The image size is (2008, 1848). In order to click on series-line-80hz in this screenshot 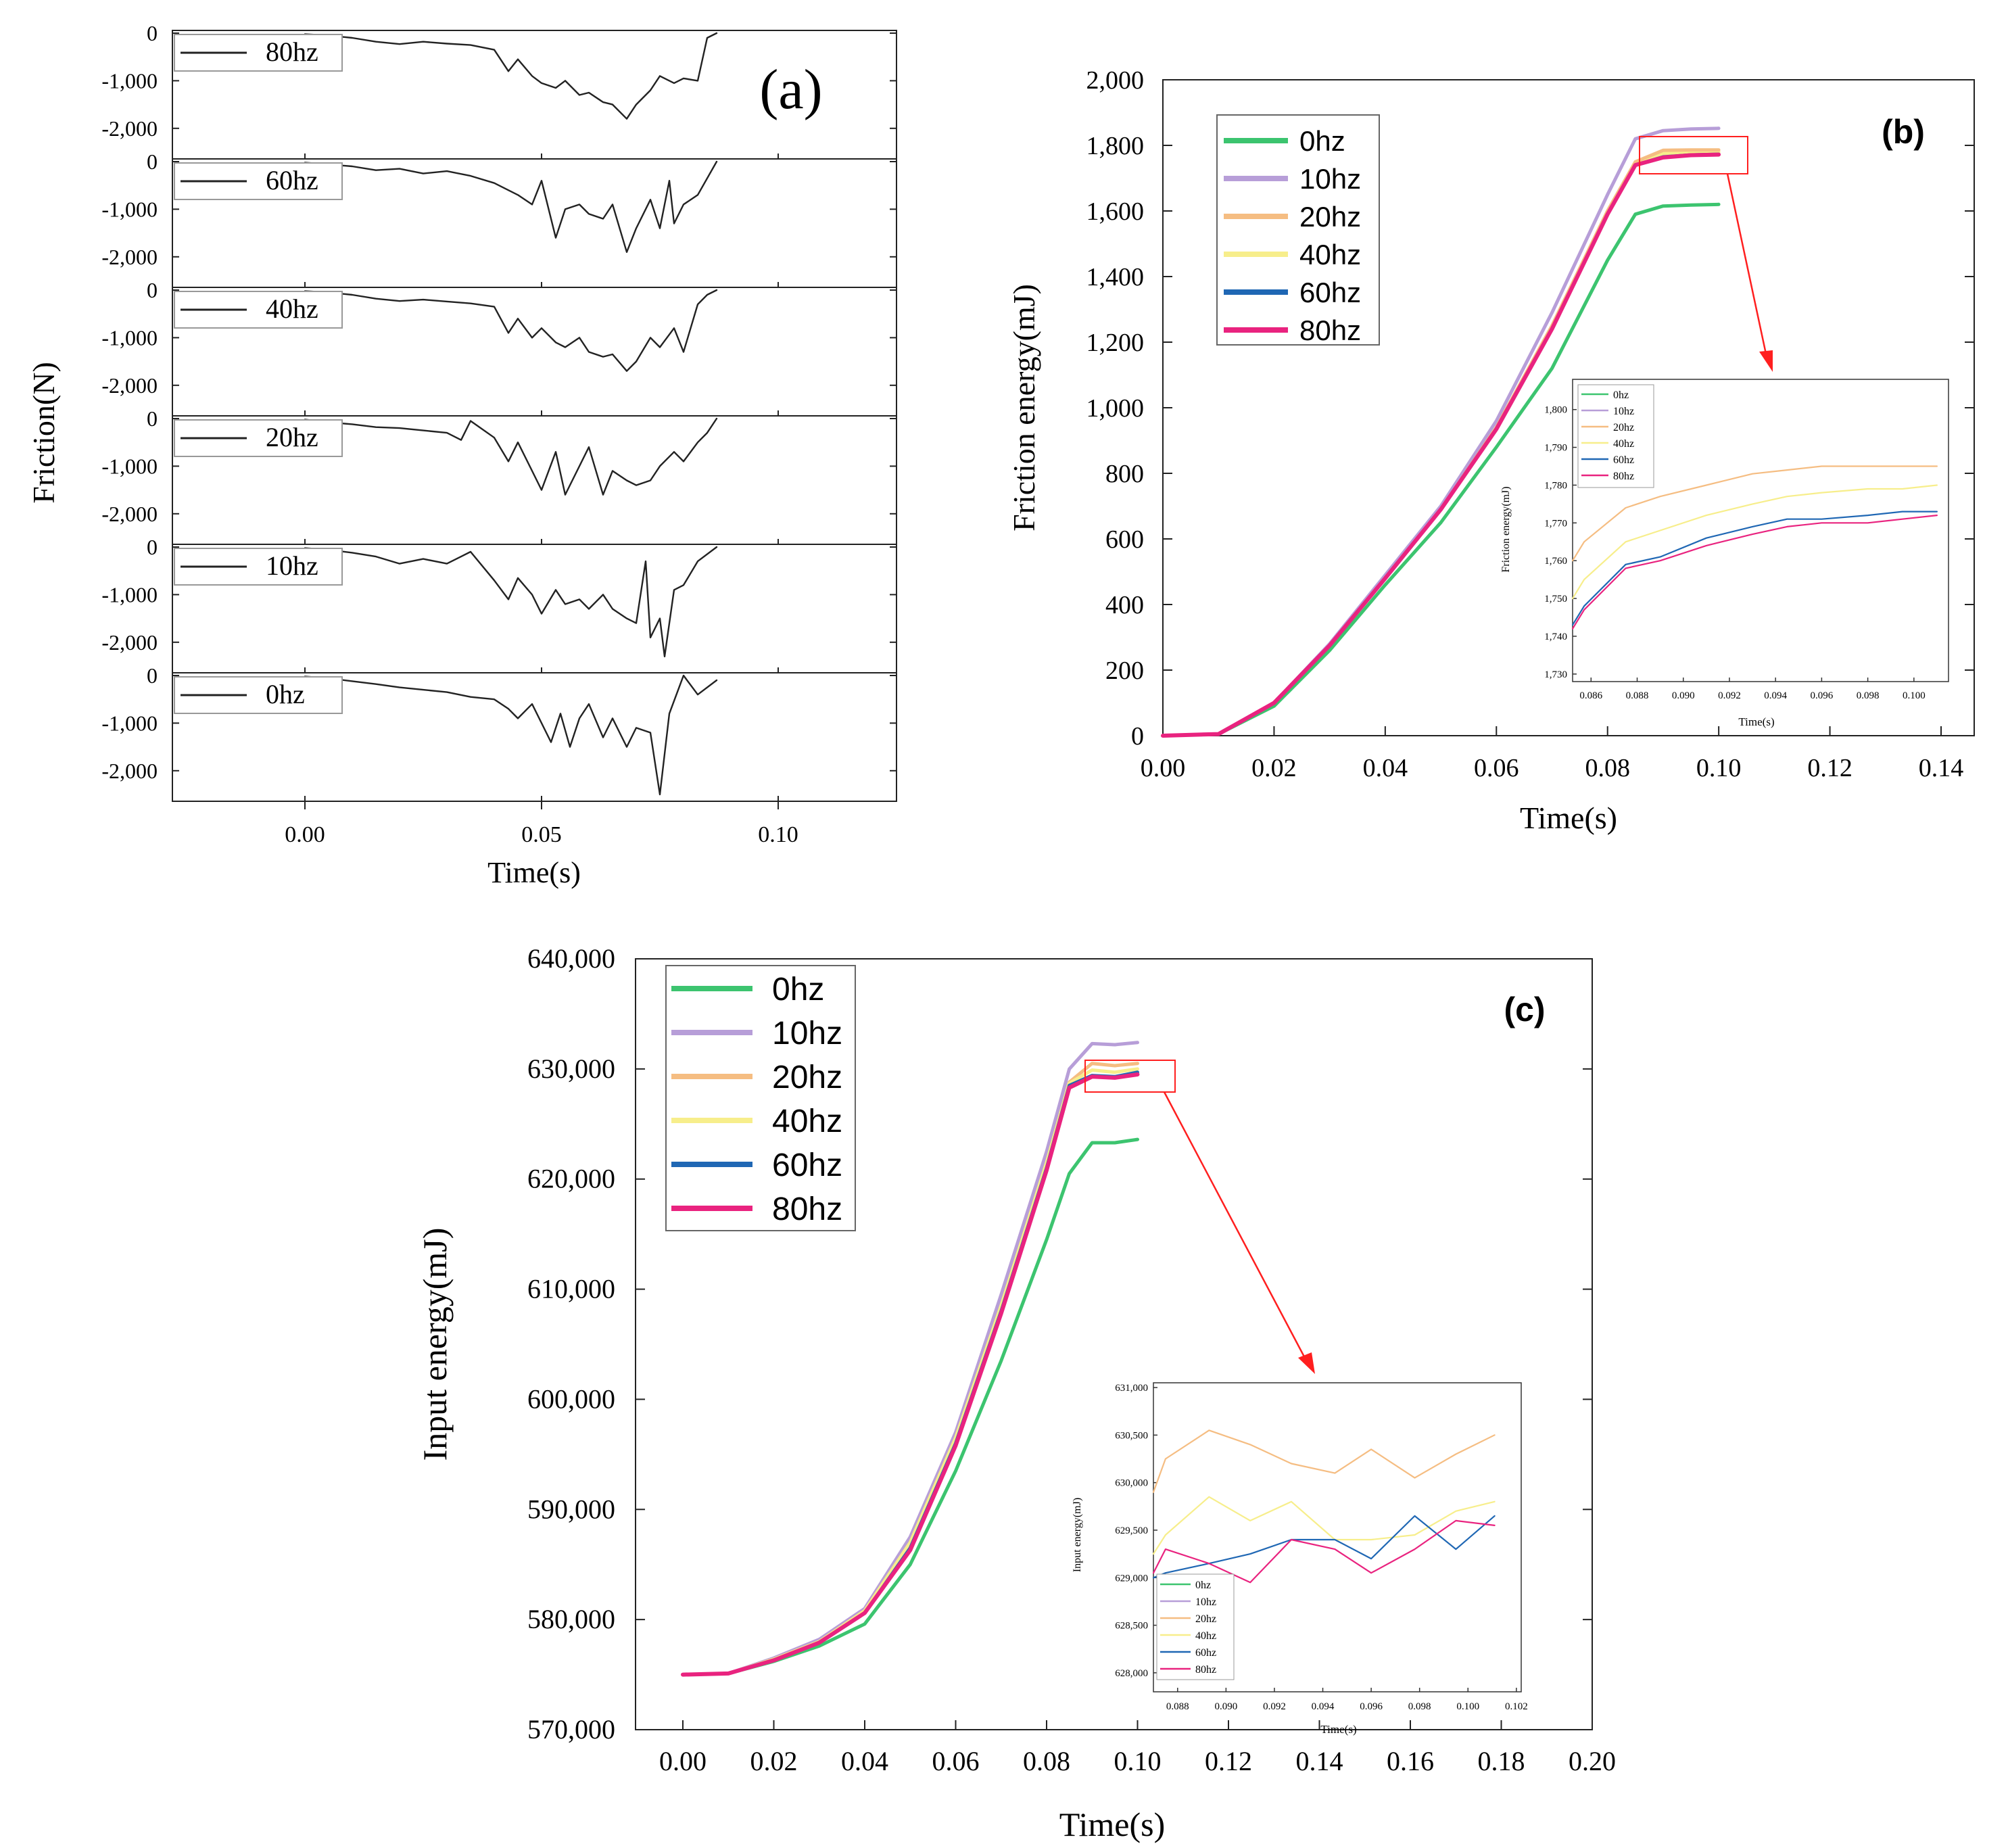, I will do `click(911, 1374)`.